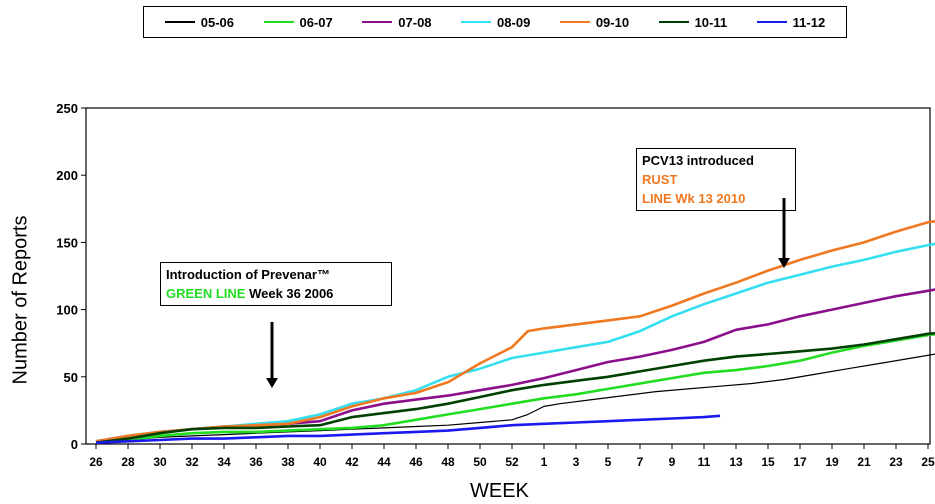  Describe the element at coordinates (640, 462) in the screenshot. I see `x-tick-label: 7` at that location.